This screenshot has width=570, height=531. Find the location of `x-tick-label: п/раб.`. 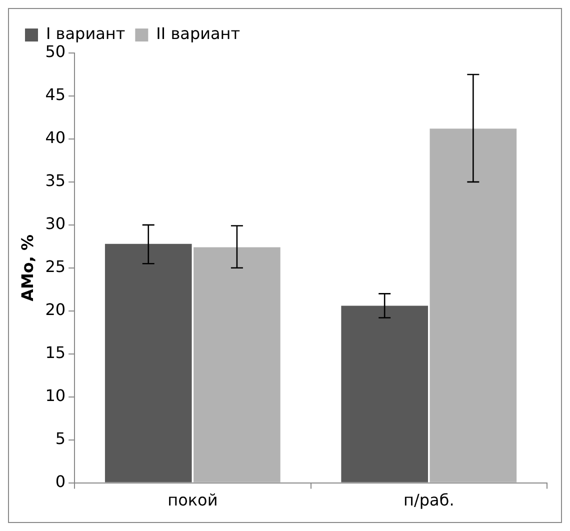

x-tick-label: п/раб. is located at coordinates (429, 500).